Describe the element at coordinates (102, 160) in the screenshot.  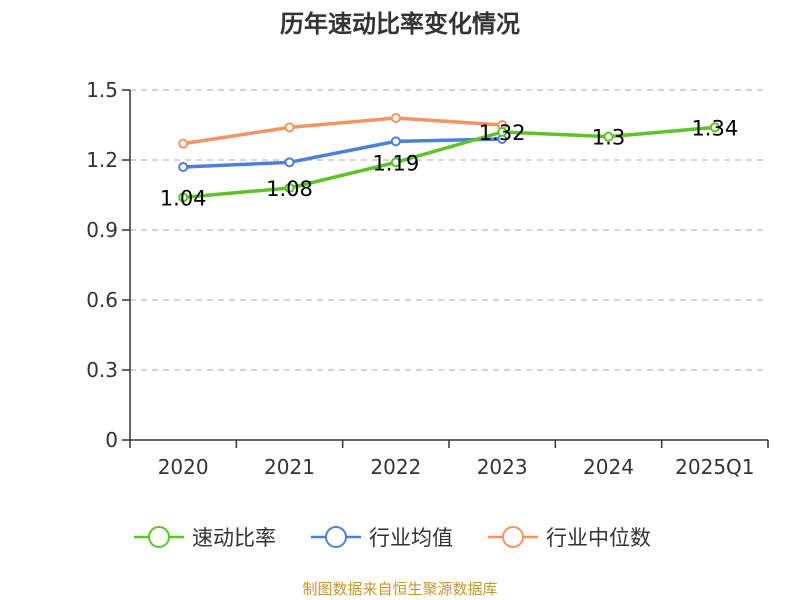
I see `y-tick-label: 1.2` at that location.